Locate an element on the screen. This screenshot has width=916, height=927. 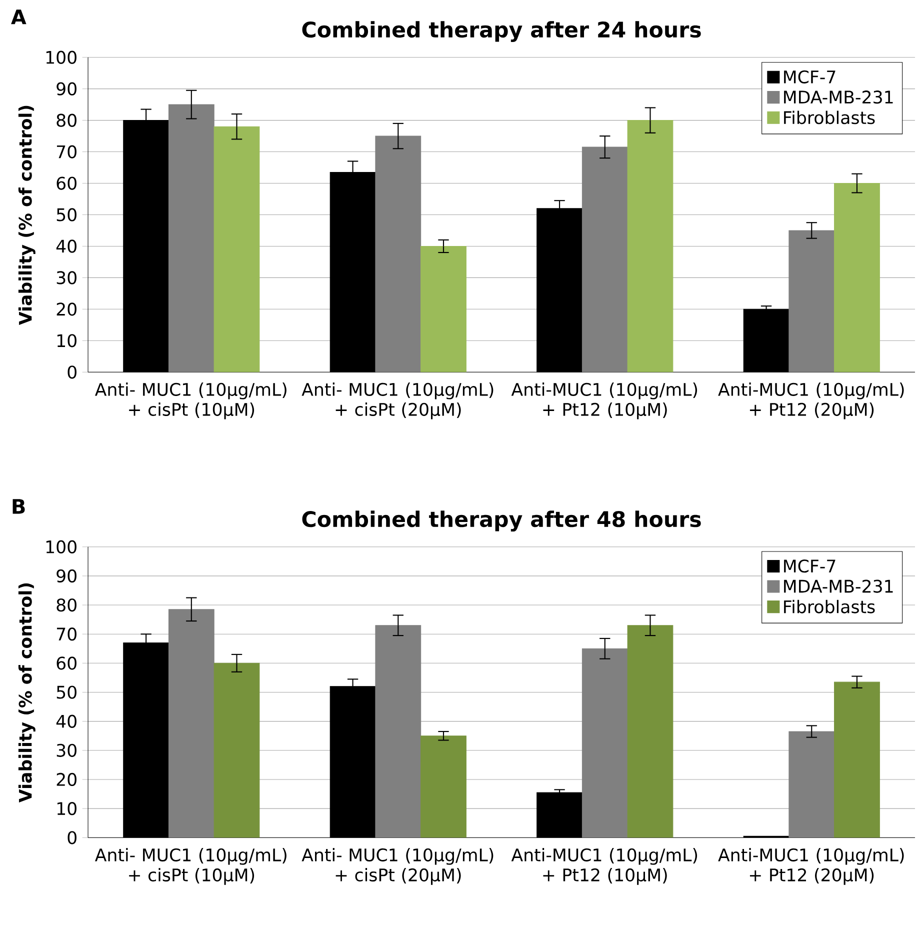
chart-title: Combined therapy after 24 hours is located at coordinates (501, 31).